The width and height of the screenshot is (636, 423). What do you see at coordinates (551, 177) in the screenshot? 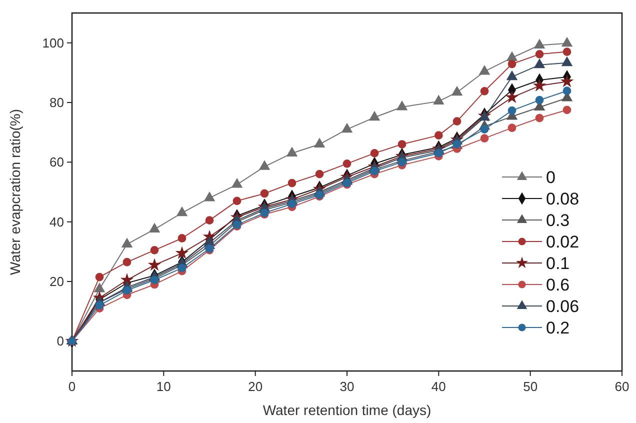
I see `legend-label: 0` at bounding box center [551, 177].